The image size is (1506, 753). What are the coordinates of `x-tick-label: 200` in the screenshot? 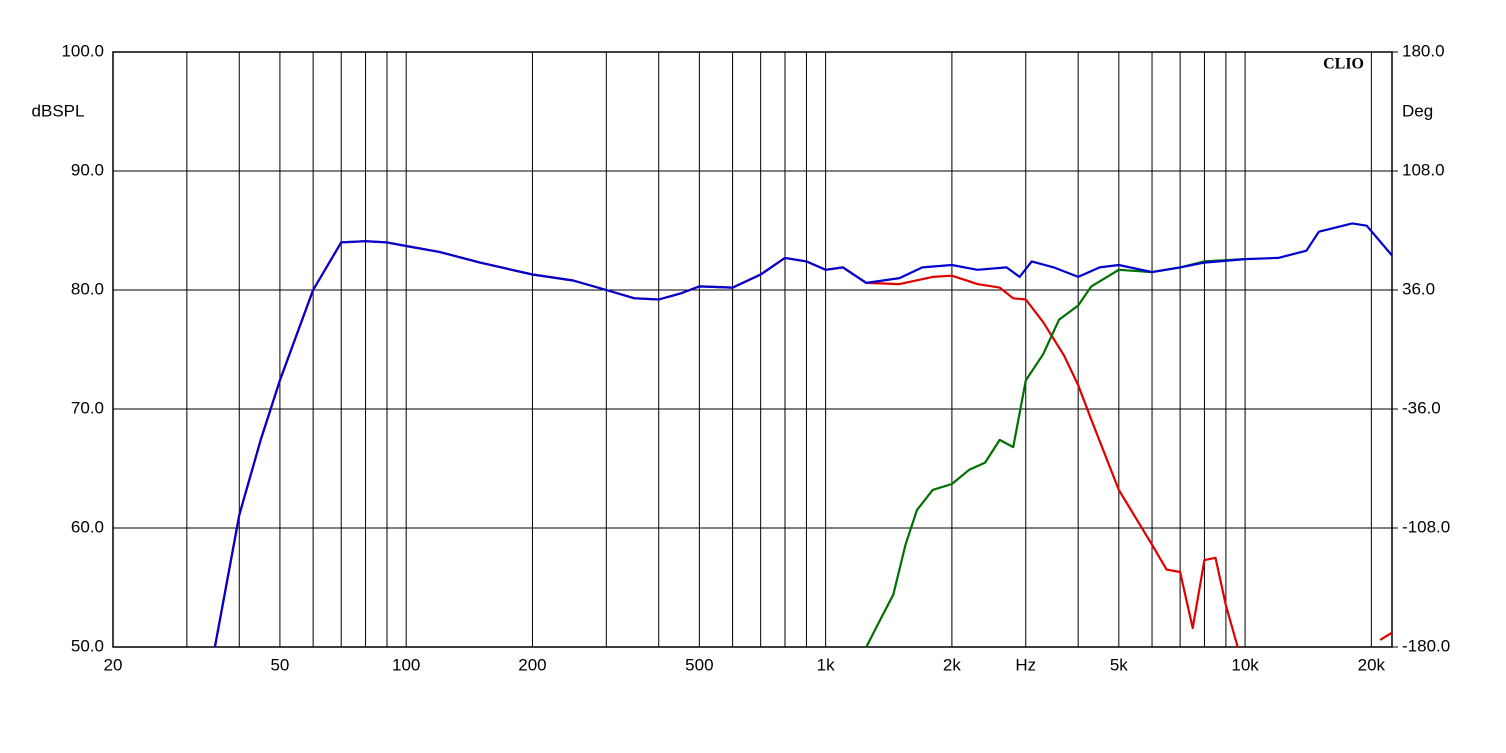 It's located at (532, 664).